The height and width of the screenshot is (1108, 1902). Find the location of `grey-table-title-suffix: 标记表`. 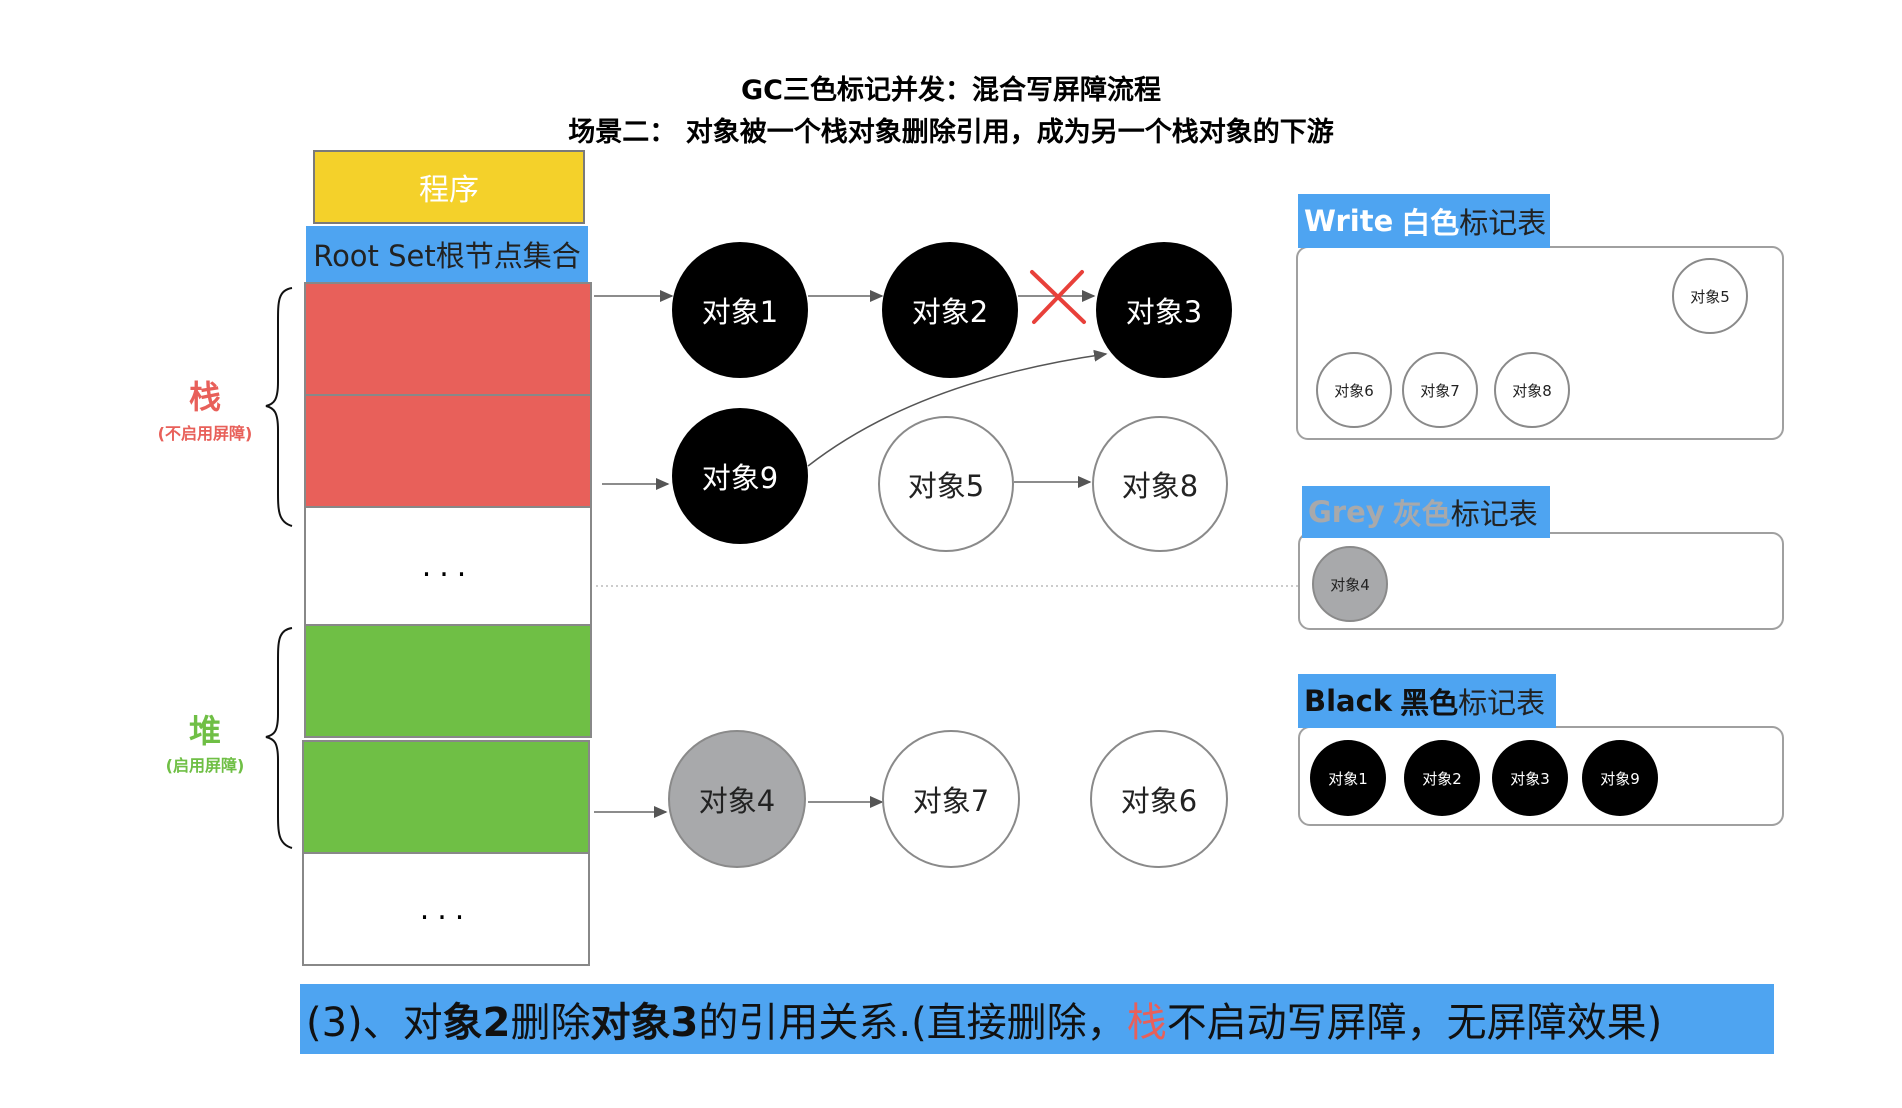

grey-table-title-suffix: 标记表 is located at coordinates (1494, 514).